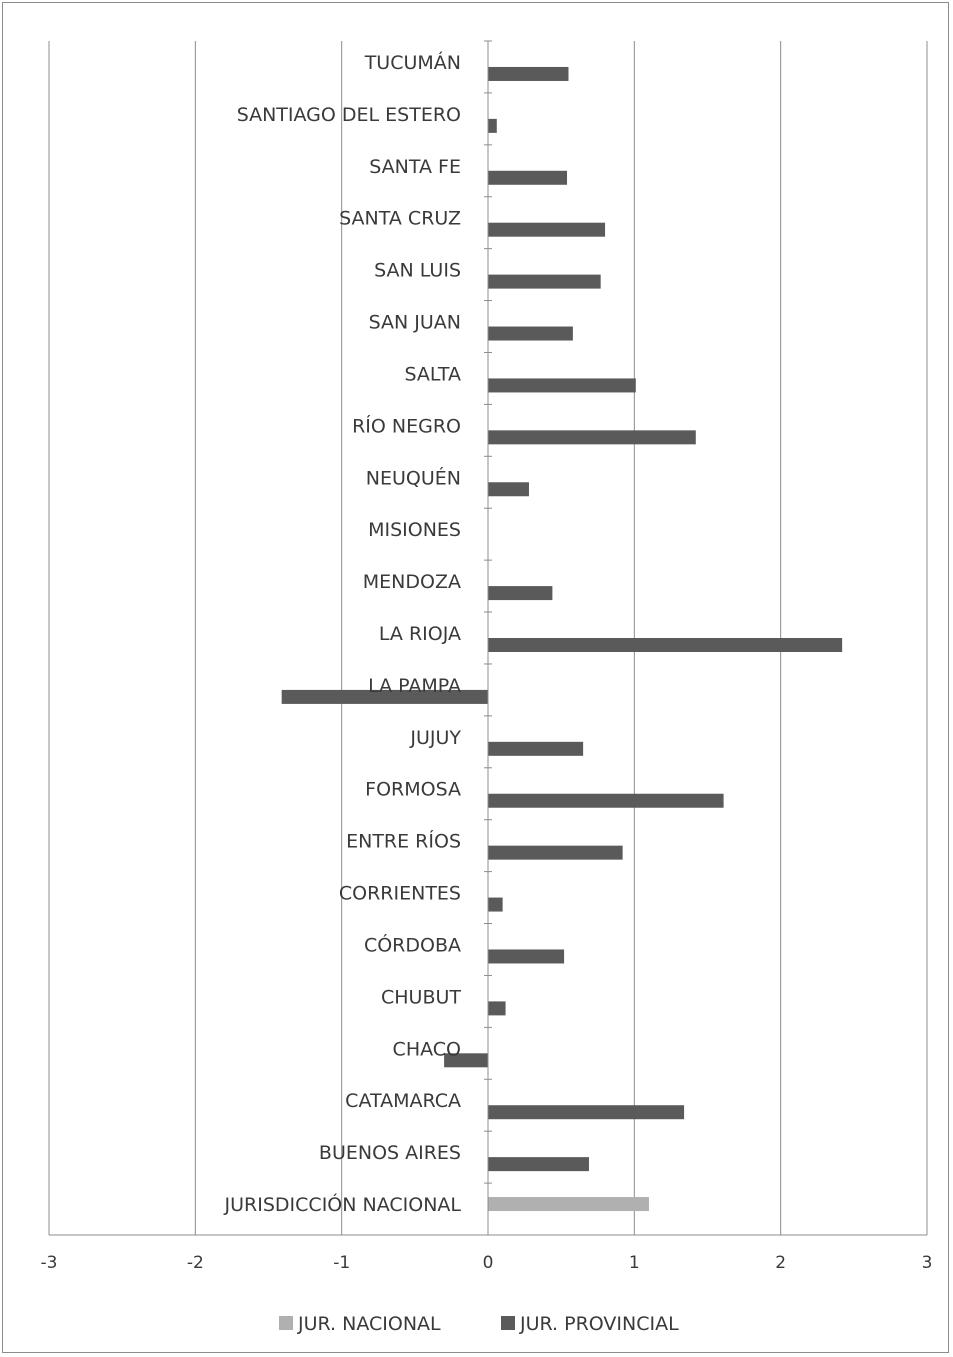 The height and width of the screenshot is (1357, 953). I want to click on category-label-chaco: CHACO, so click(427, 1049).